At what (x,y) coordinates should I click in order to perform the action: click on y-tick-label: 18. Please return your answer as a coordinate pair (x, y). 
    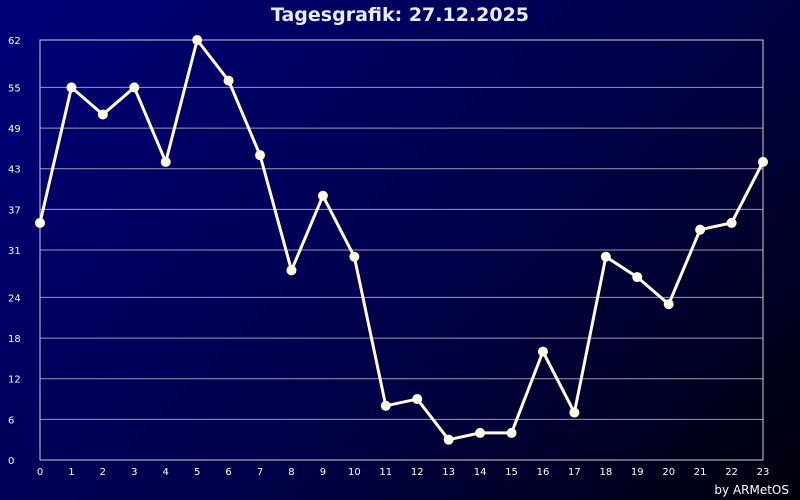
    Looking at the image, I should click on (14, 339).